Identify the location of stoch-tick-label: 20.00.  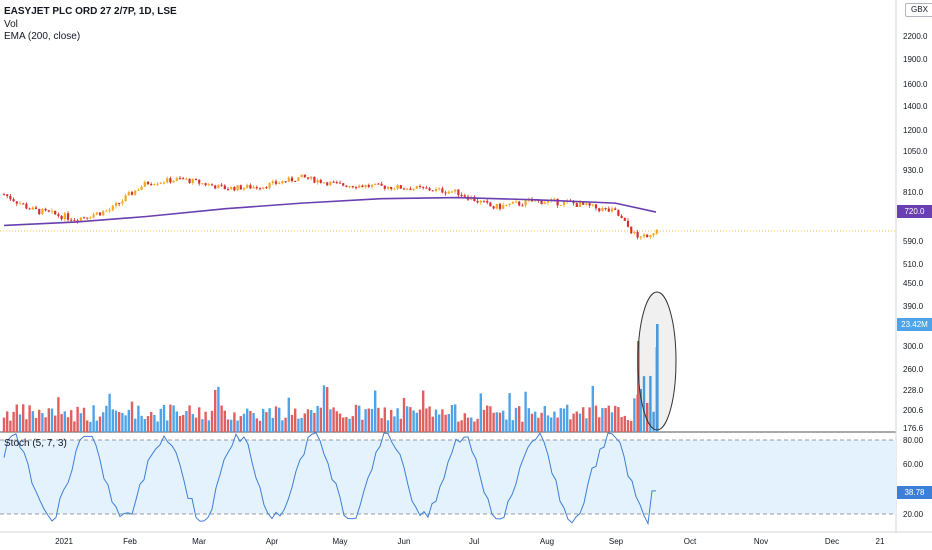
(913, 514).